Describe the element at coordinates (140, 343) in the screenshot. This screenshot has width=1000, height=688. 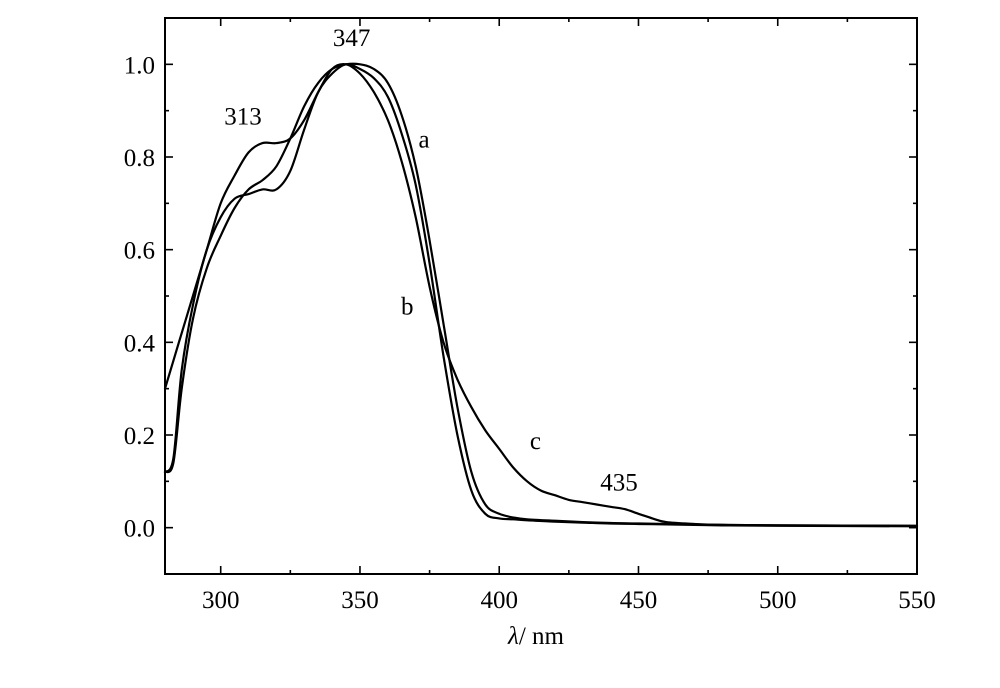
I see `y-tick-label: 0.4` at that location.